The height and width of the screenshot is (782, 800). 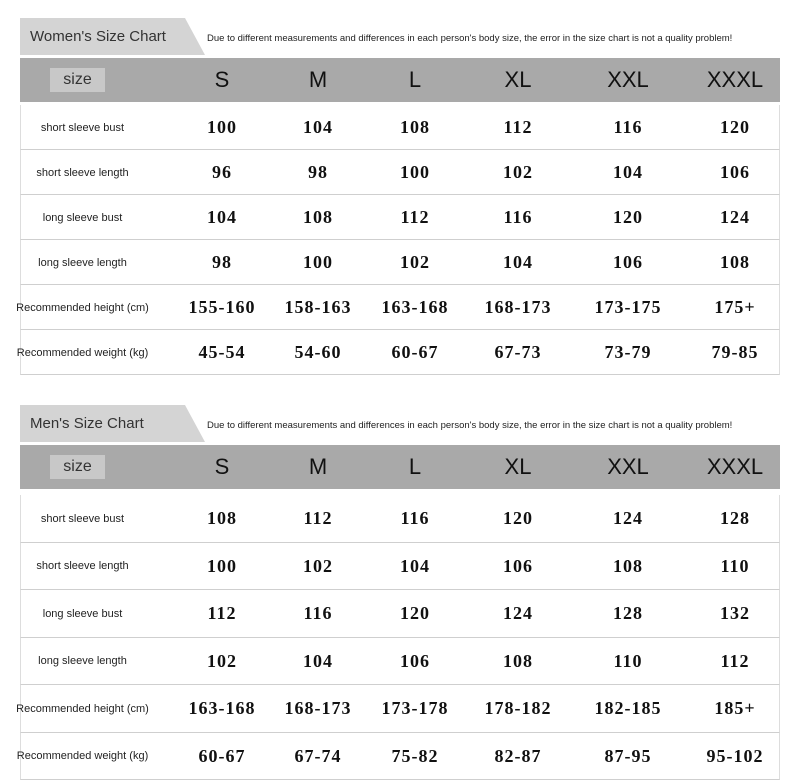 What do you see at coordinates (415, 708) in the screenshot?
I see `cell-value: 173-178` at bounding box center [415, 708].